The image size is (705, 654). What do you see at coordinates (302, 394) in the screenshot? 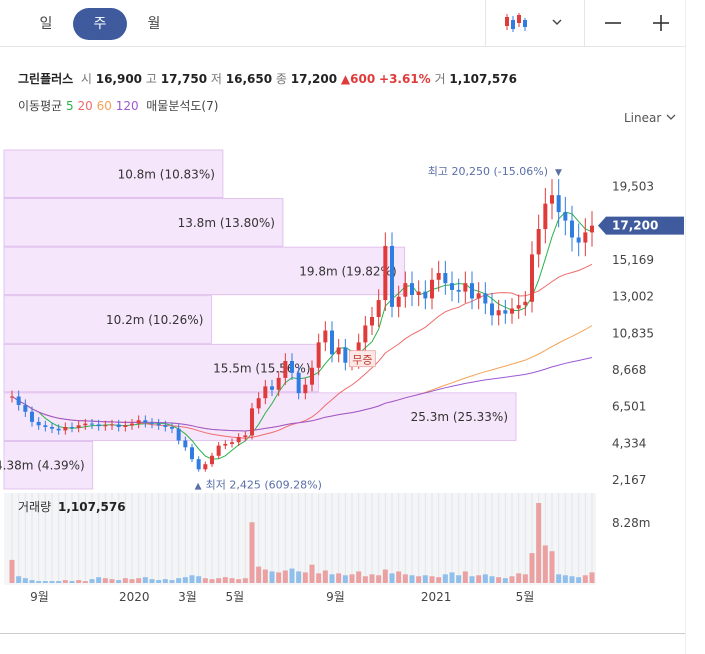
I see `ma120-line` at bounding box center [302, 394].